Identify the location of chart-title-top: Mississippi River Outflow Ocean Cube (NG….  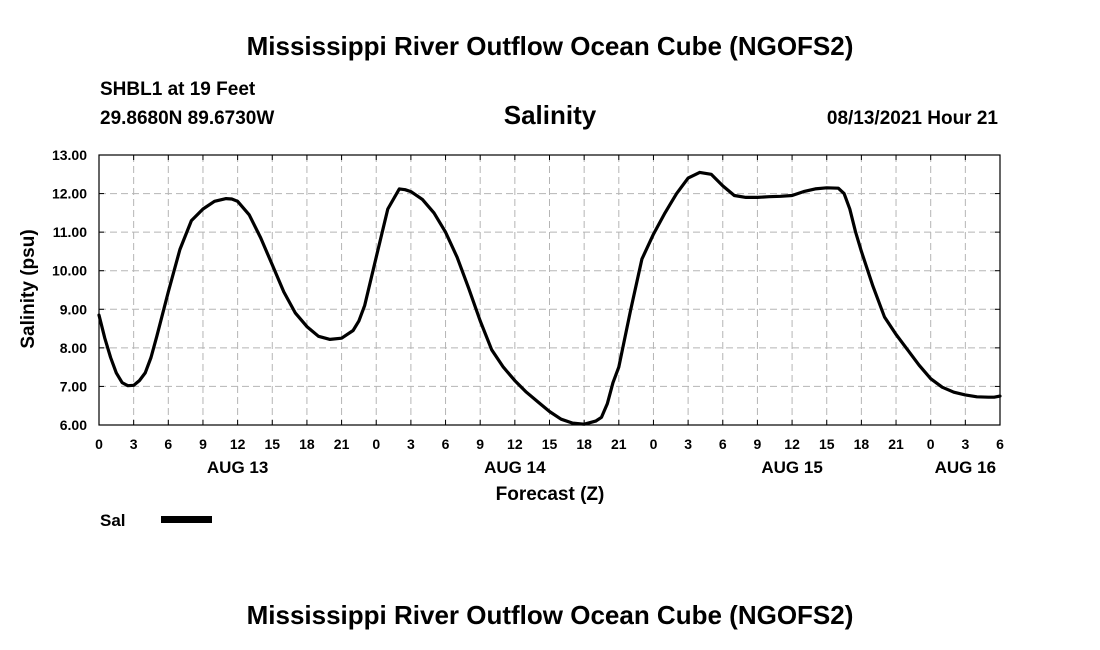
(550, 46).